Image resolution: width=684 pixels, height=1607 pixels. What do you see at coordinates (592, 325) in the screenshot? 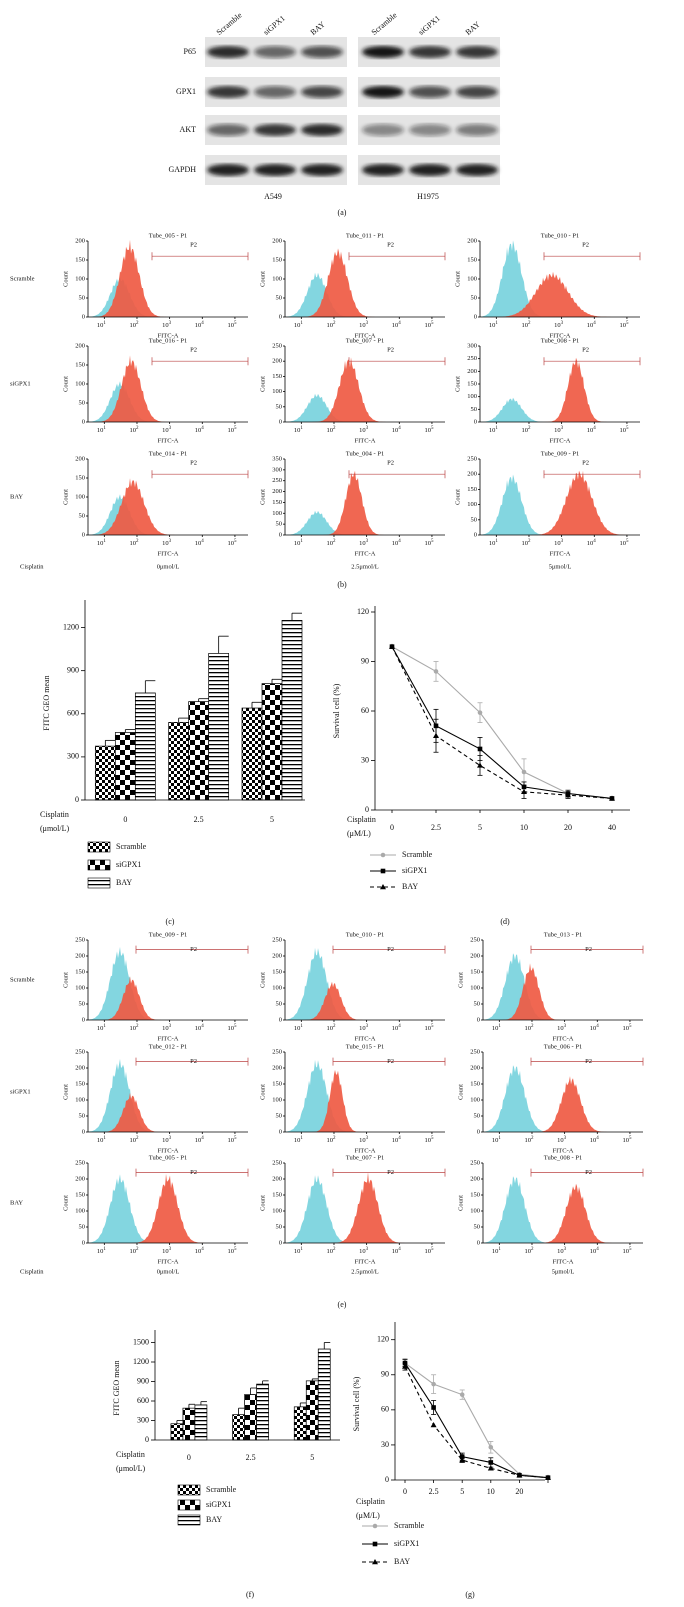
I see `x-tick-label: 10⁴` at bounding box center [592, 325].